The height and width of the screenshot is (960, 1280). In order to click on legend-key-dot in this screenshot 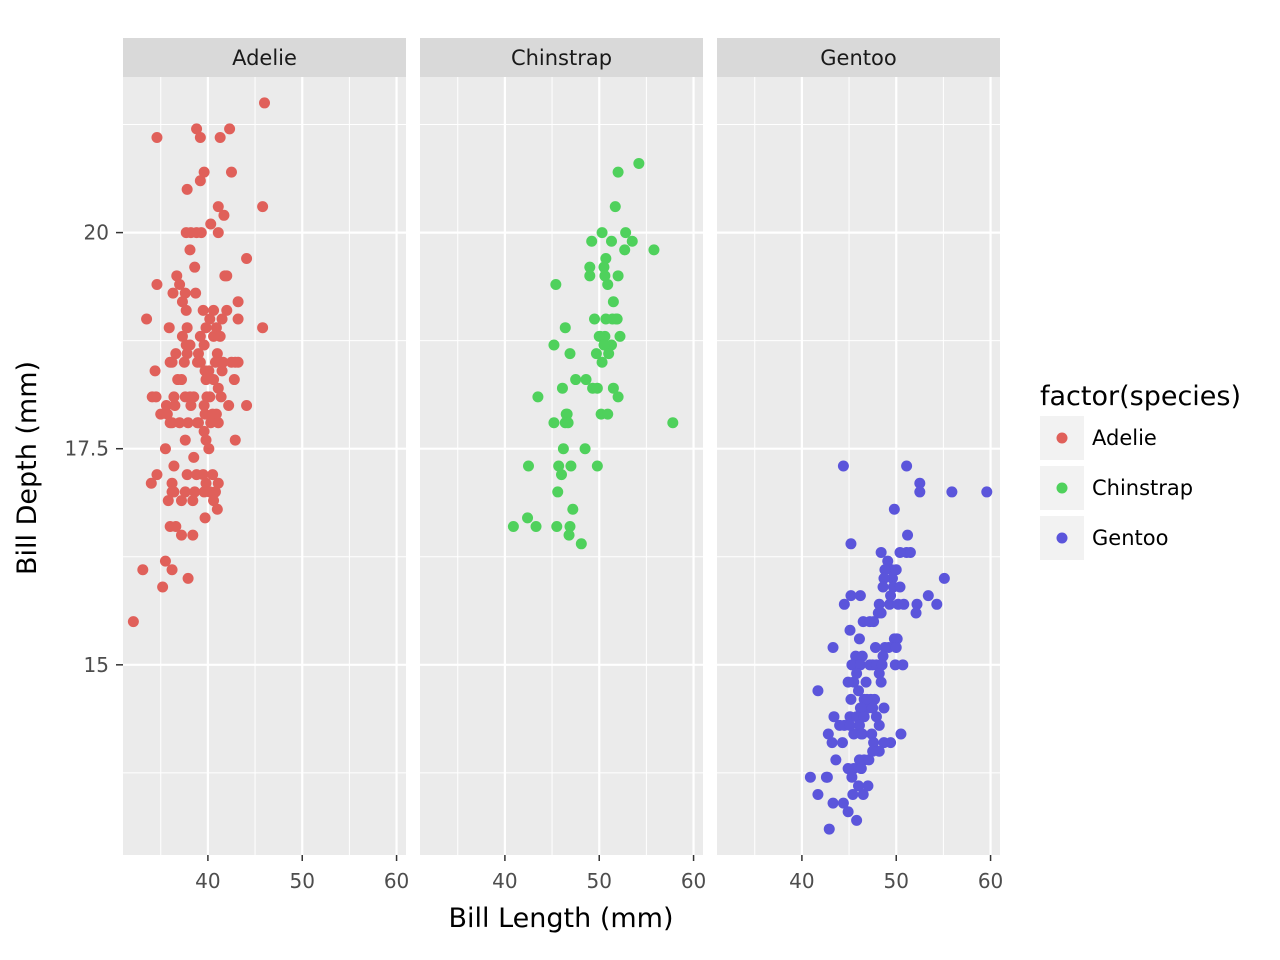, I will do `click(1062, 488)`.